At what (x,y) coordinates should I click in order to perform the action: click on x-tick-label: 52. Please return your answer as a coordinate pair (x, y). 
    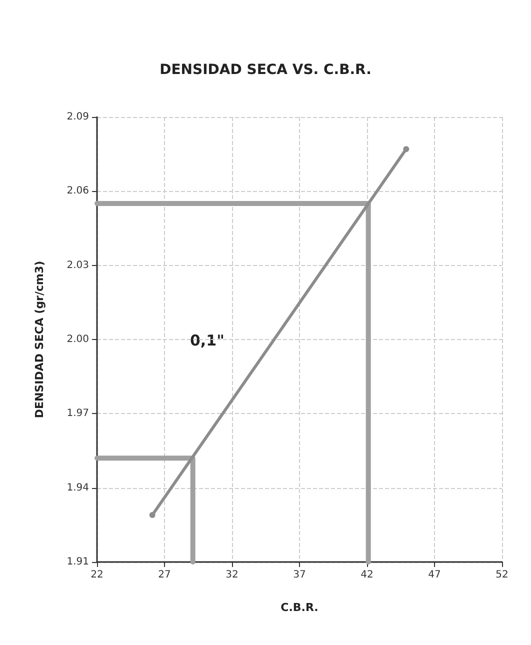
    Looking at the image, I should click on (502, 575).